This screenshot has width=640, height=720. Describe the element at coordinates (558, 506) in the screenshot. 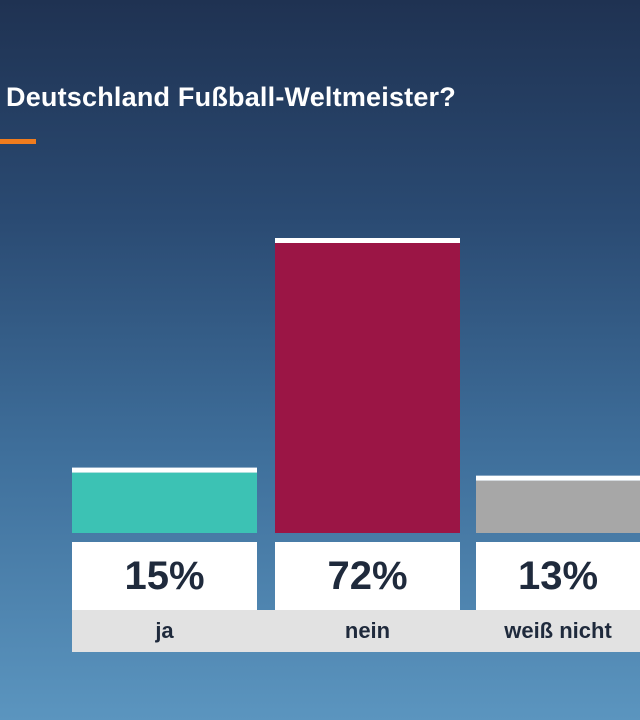

I see `bar-weiß-nicht` at that location.